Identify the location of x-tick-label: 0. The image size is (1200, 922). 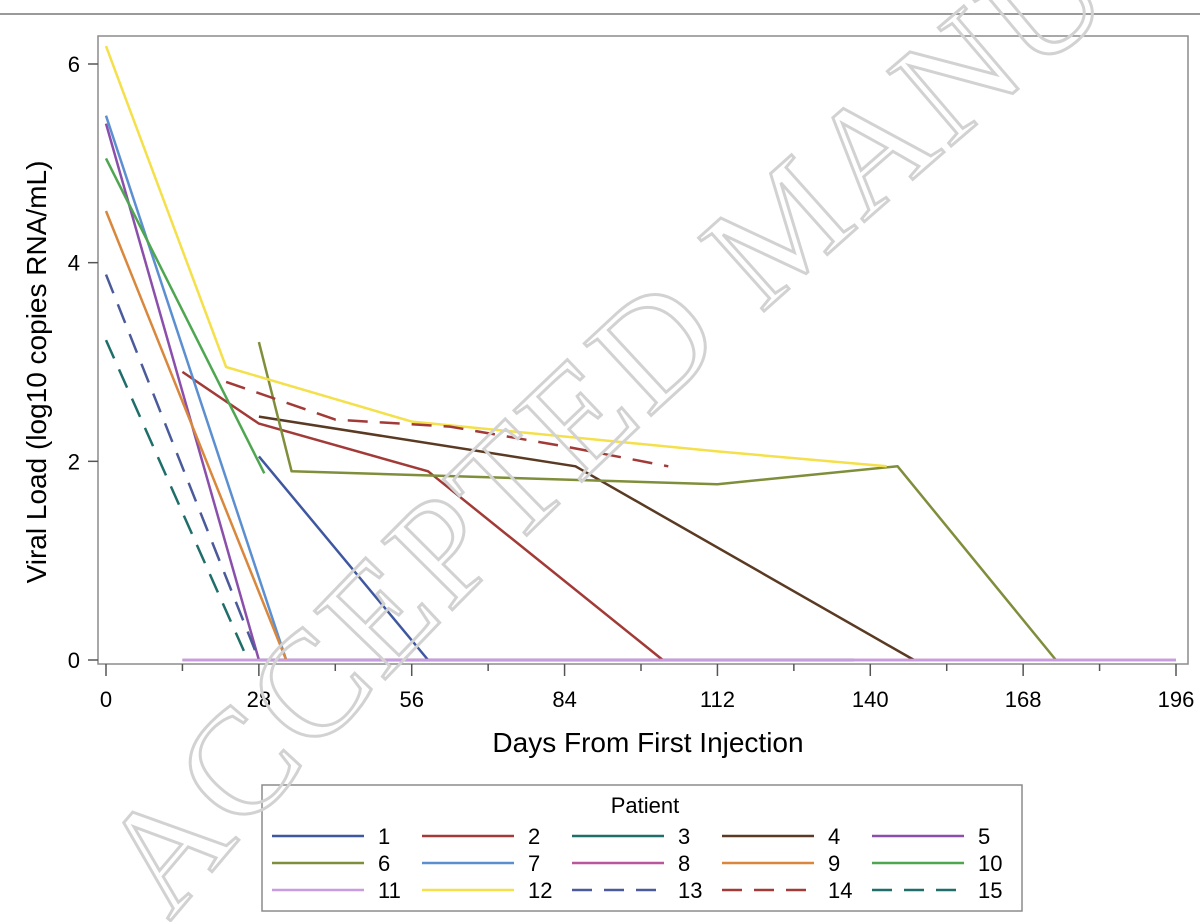
(106, 699).